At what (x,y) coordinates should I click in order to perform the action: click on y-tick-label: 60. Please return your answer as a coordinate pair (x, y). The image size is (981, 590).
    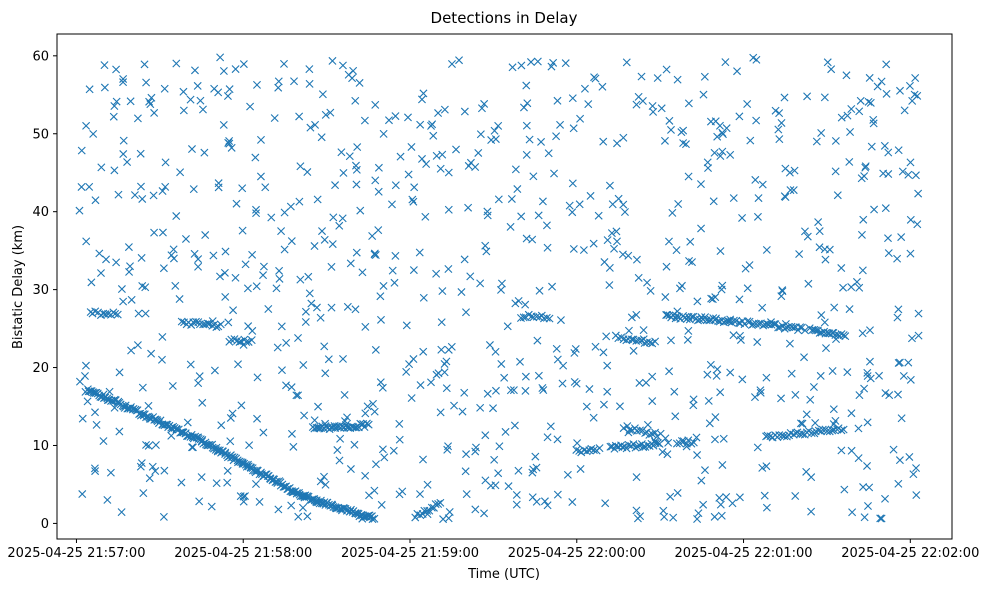
    Looking at the image, I should click on (40, 56).